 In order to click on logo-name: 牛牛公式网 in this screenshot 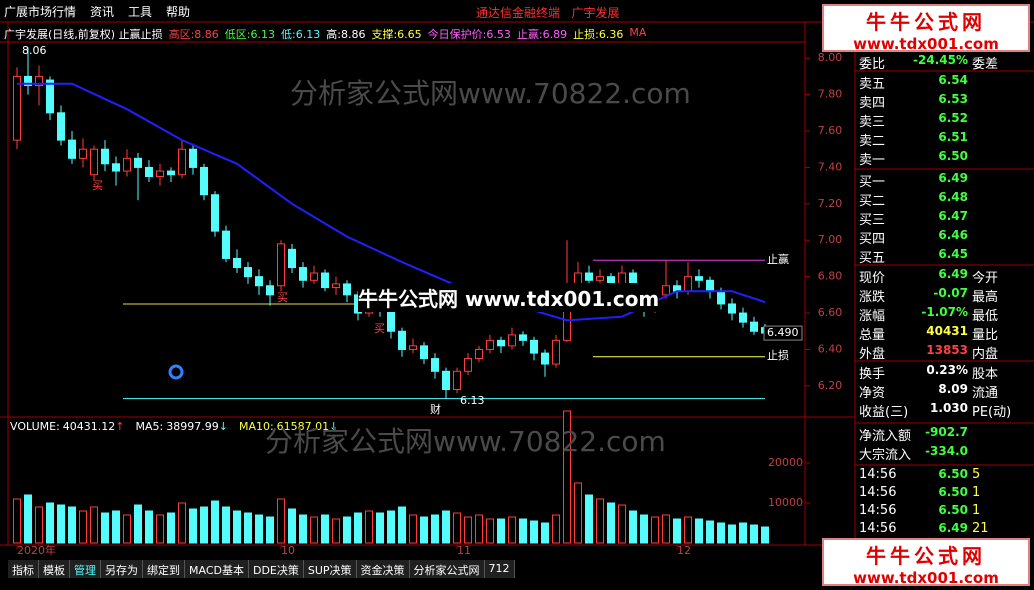, I will do `click(926, 22)`.